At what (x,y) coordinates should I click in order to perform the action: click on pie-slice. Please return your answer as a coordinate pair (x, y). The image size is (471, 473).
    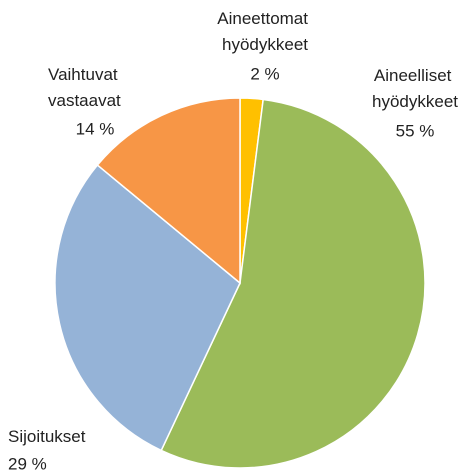
    Looking at the image, I should click on (168, 191).